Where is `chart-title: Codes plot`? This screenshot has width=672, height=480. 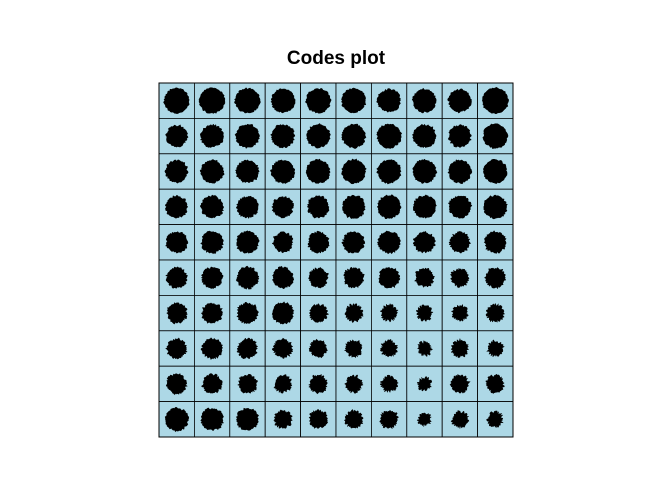
chart-title: Codes plot is located at coordinates (336, 58).